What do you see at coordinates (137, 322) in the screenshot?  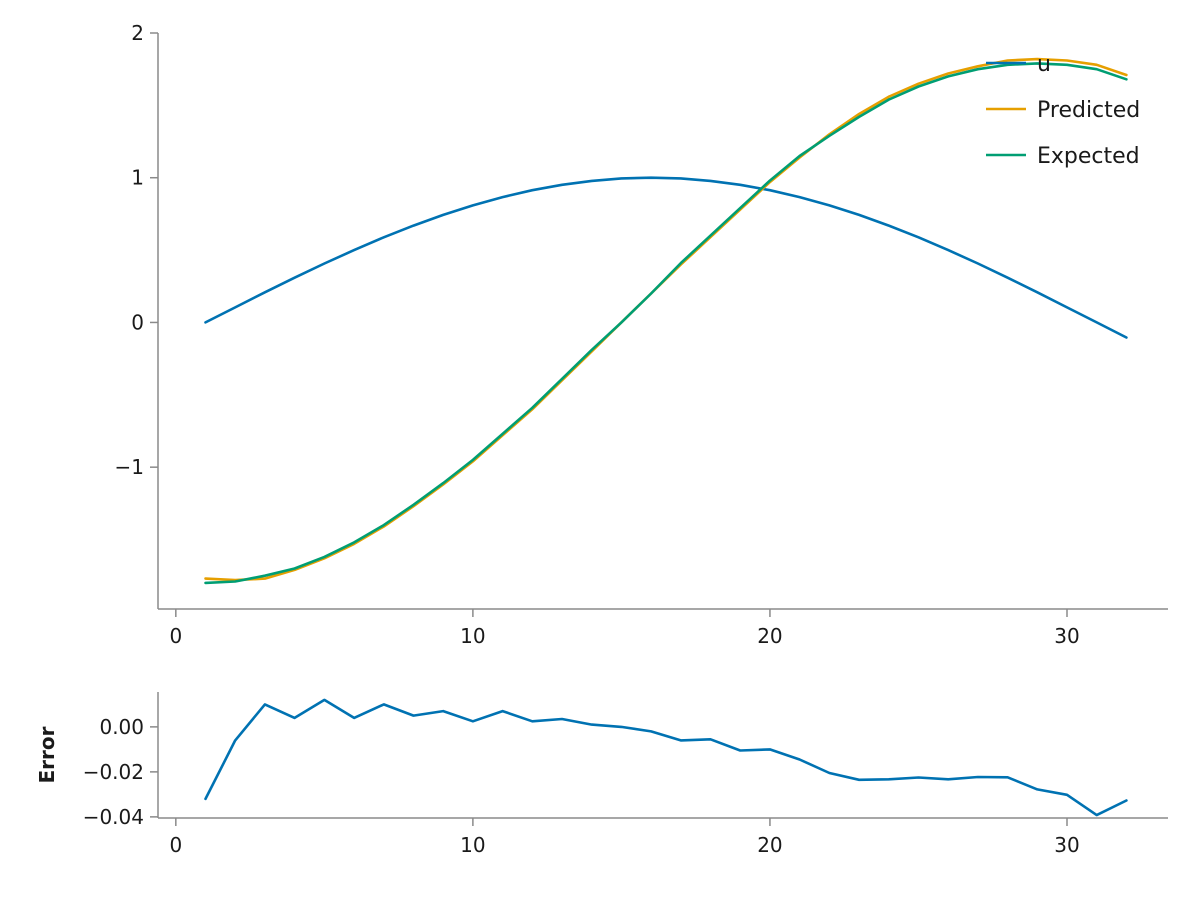 I see `y-tick-label: 0` at bounding box center [137, 322].